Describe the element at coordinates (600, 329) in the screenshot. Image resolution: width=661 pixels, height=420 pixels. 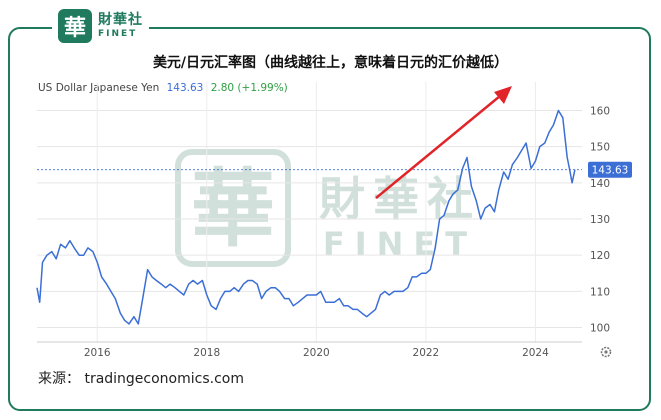
I see `y-tick-label: 100` at that location.